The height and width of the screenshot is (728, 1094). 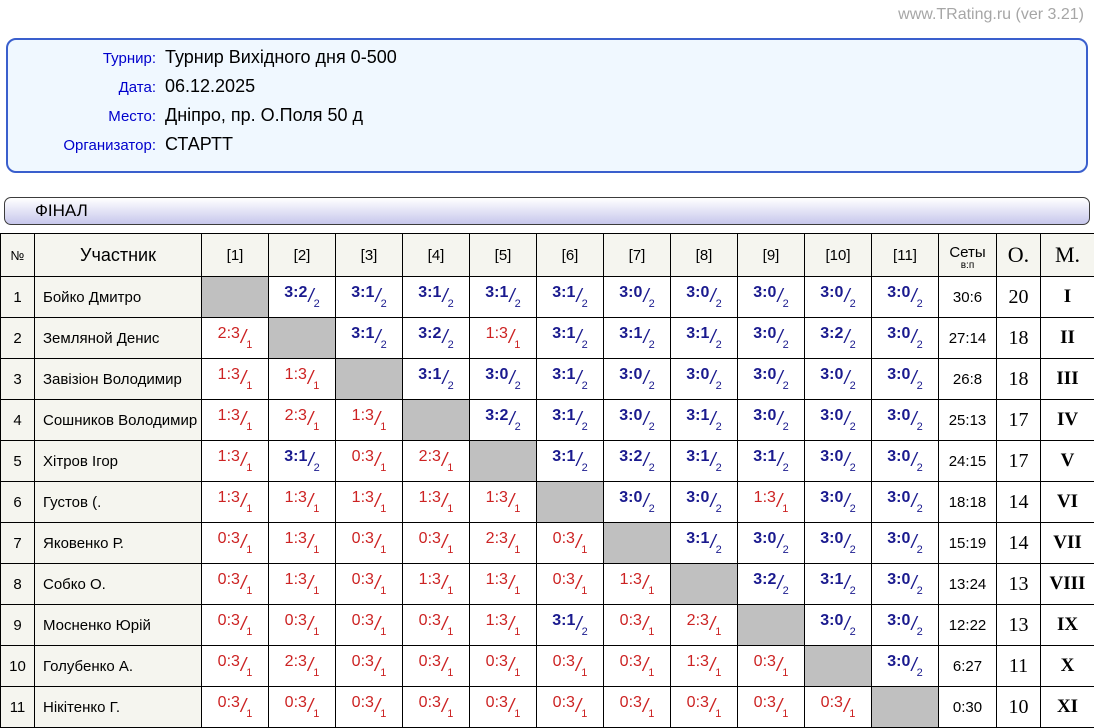 I want to click on place-value: V, so click(x=1067, y=461).